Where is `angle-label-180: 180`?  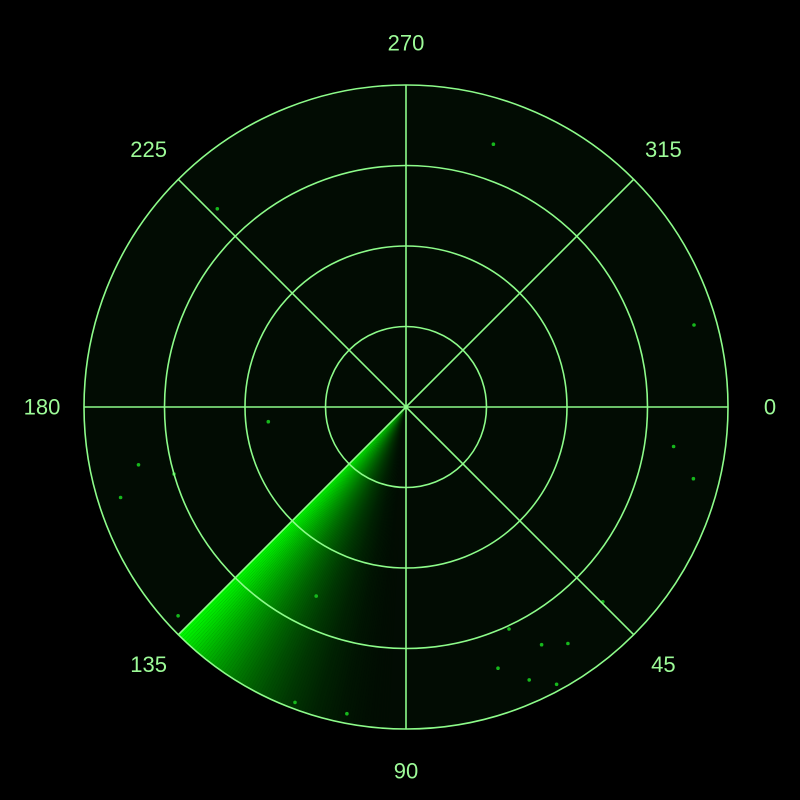 angle-label-180: 180 is located at coordinates (42, 407).